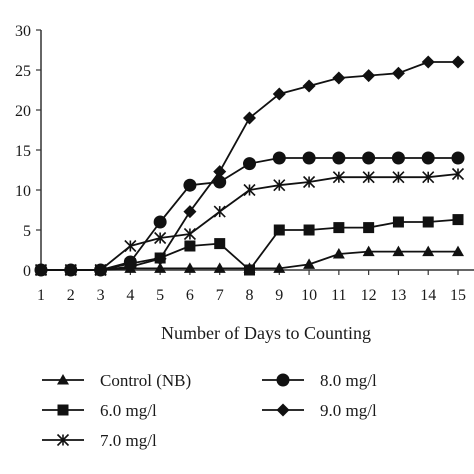  I want to click on y-tick-label: 20, so click(23, 111).